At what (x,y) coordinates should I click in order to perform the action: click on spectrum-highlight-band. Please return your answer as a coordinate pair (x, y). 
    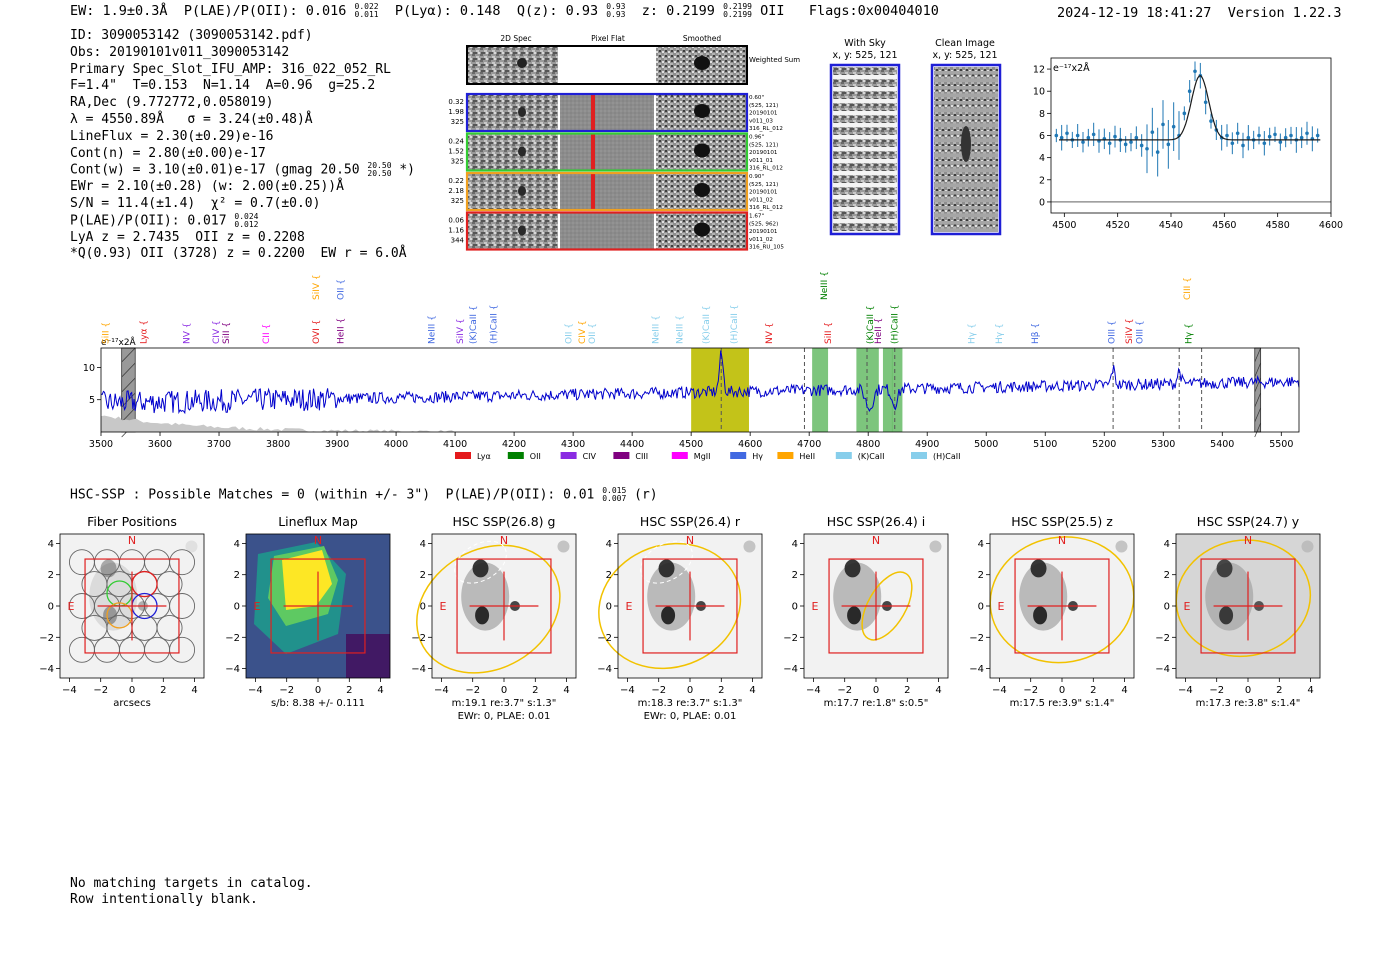
    Looking at the image, I should click on (897, 390).